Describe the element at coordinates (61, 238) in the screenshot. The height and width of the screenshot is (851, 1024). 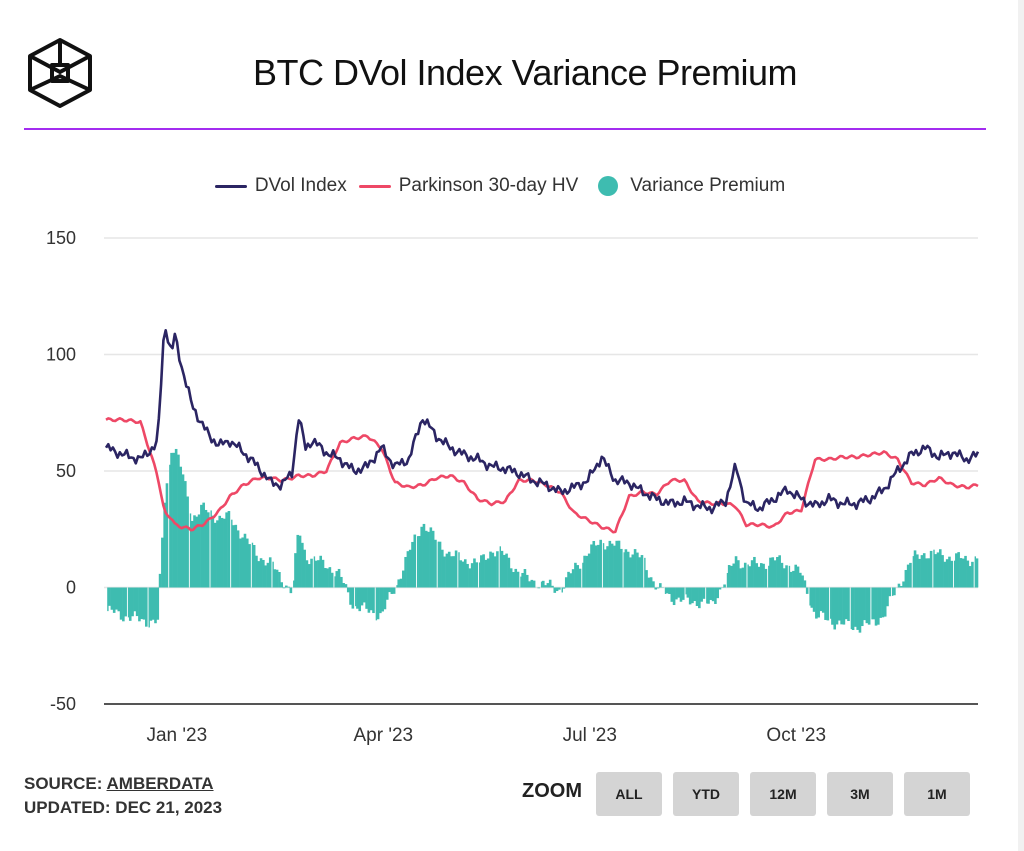
I see `y-tick-label: 150` at that location.